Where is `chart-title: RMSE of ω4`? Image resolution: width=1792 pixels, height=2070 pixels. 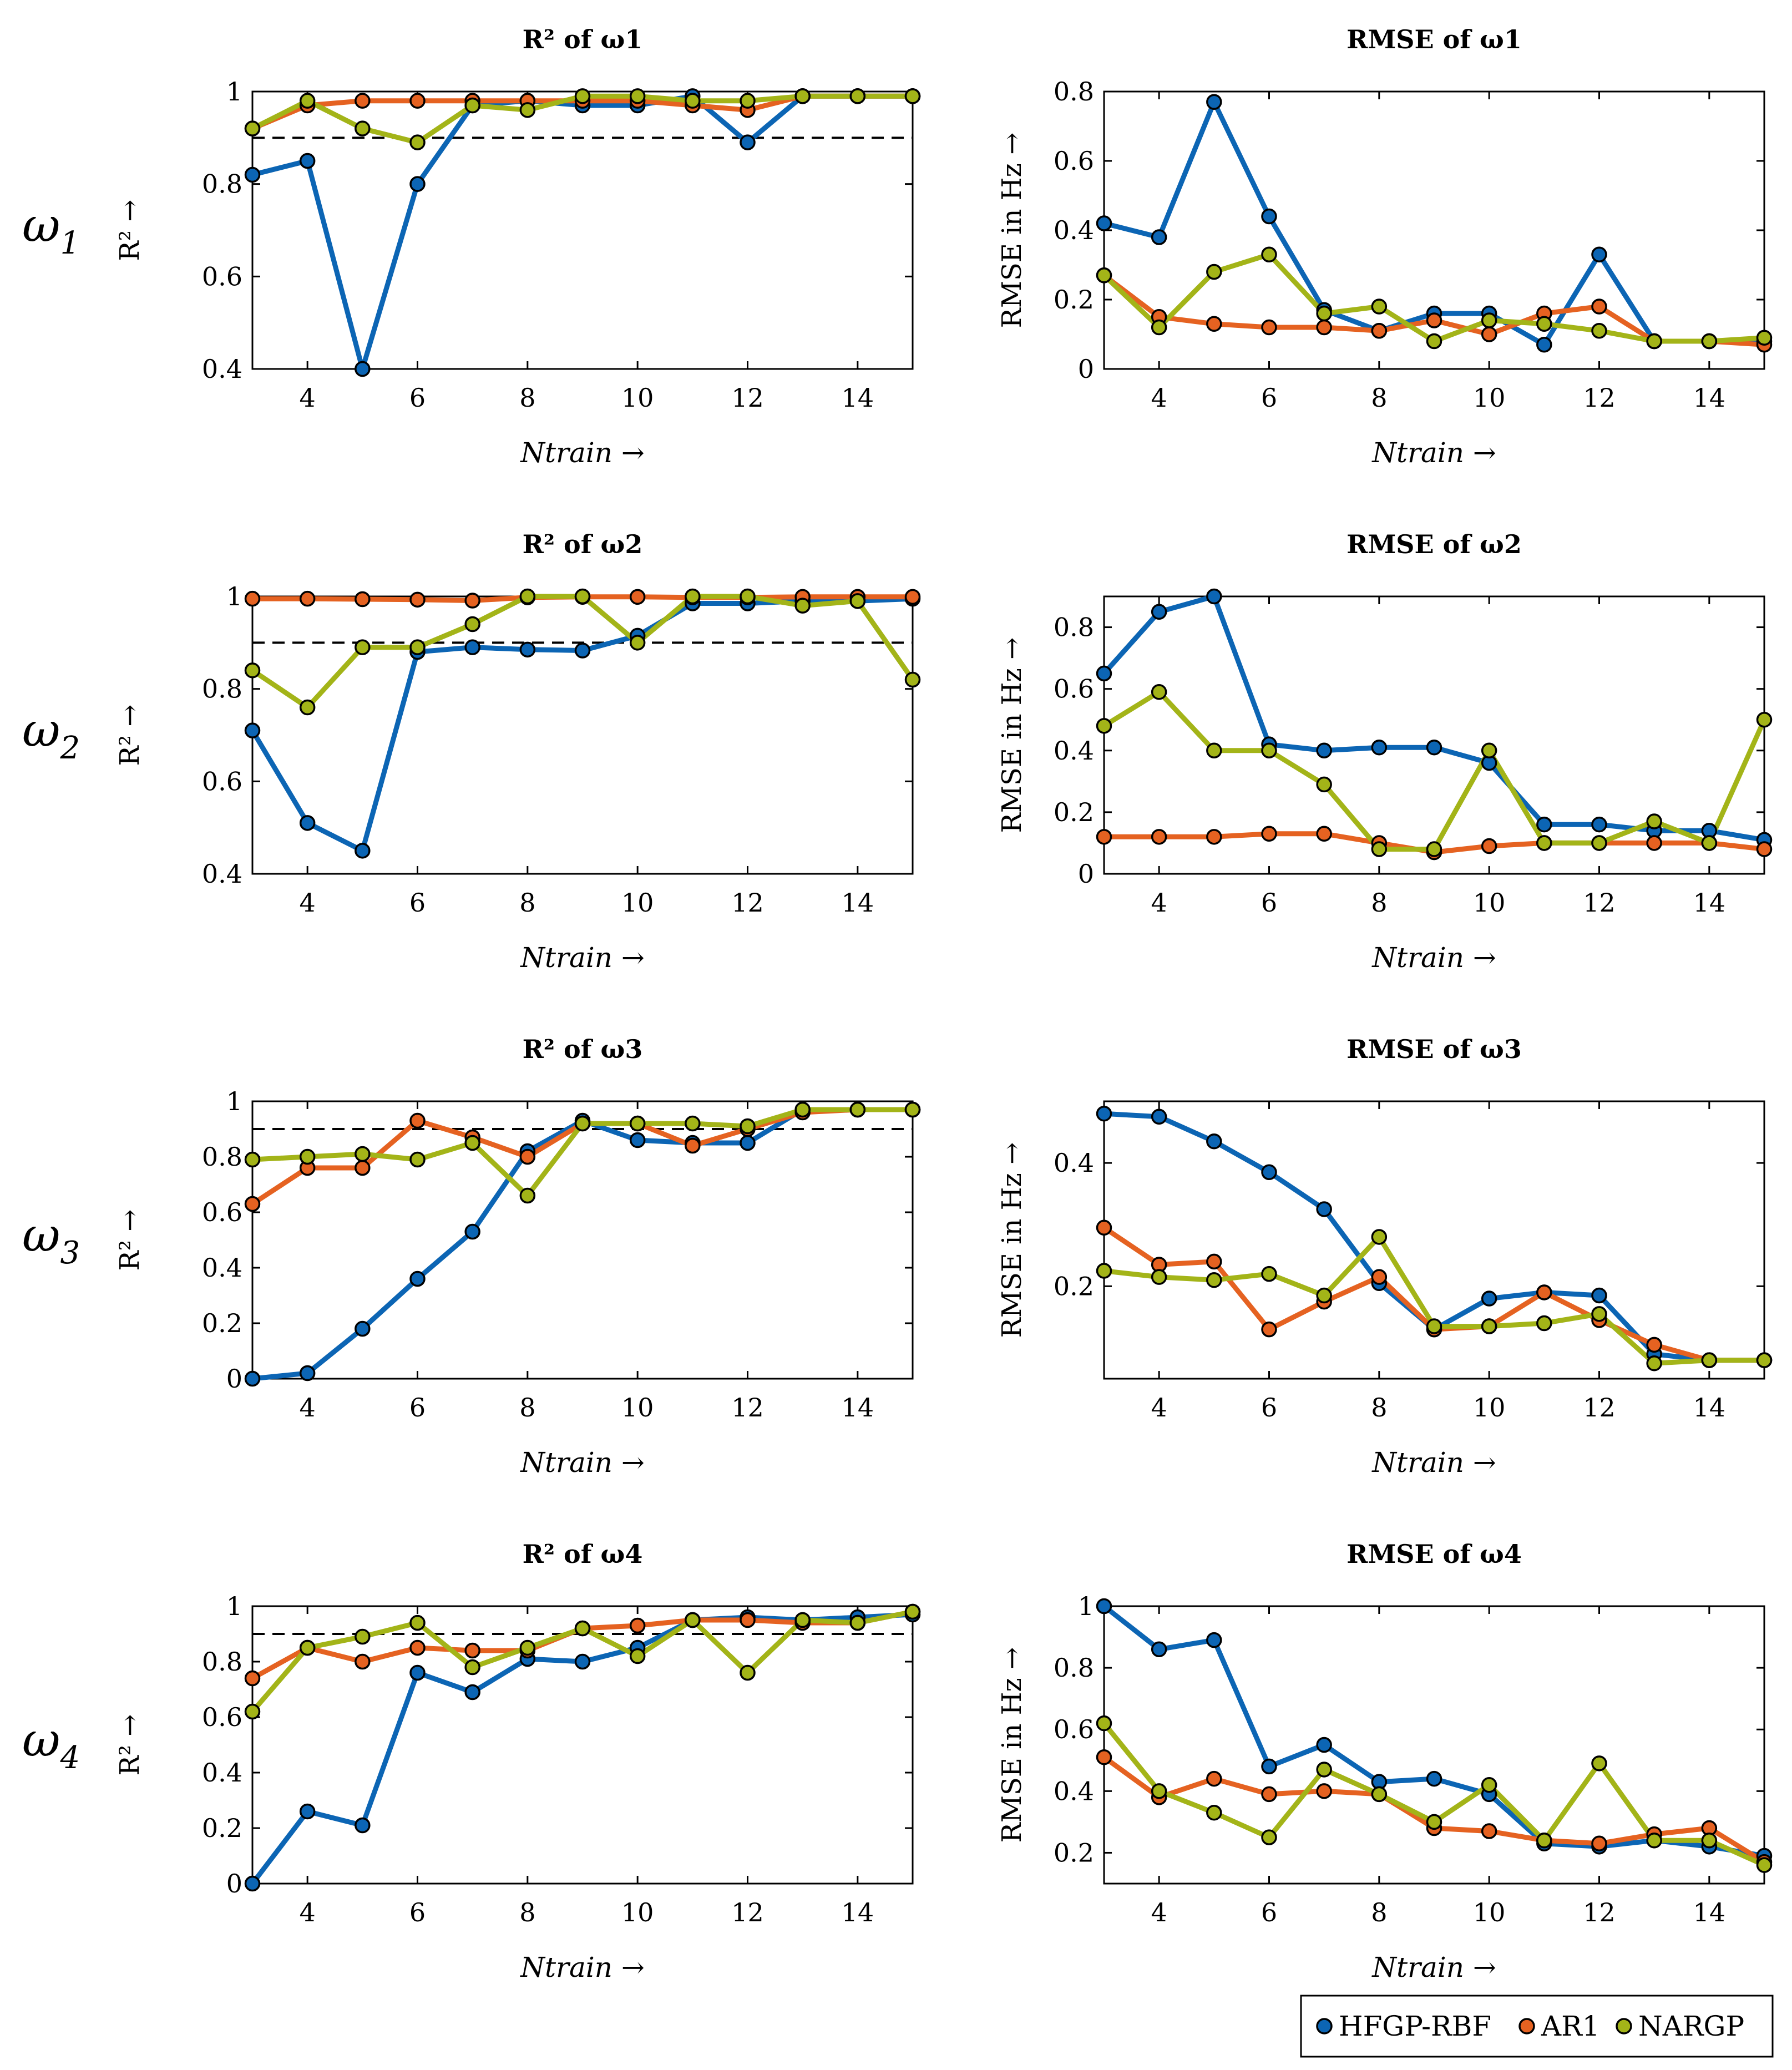 chart-title: RMSE of ω4 is located at coordinates (1434, 1554).